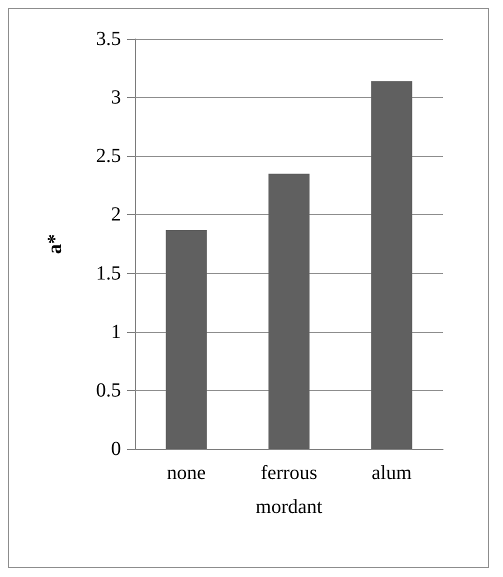 The width and height of the screenshot is (503, 577). Describe the element at coordinates (108, 273) in the screenshot. I see `y-tick-label: 1.5` at that location.